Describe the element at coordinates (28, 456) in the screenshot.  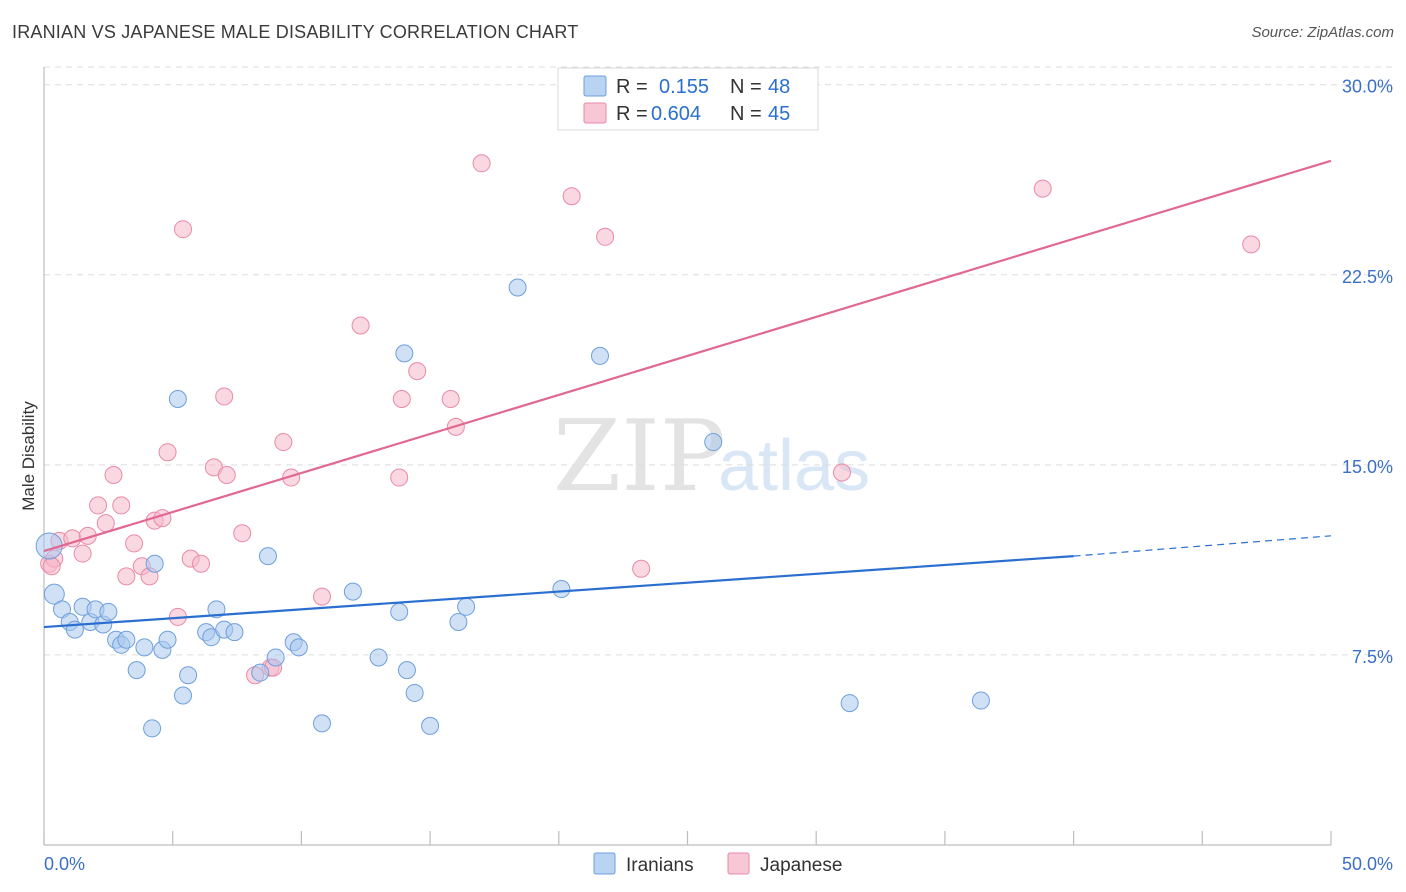
I see `y-axis-label: Male Disability` at that location.